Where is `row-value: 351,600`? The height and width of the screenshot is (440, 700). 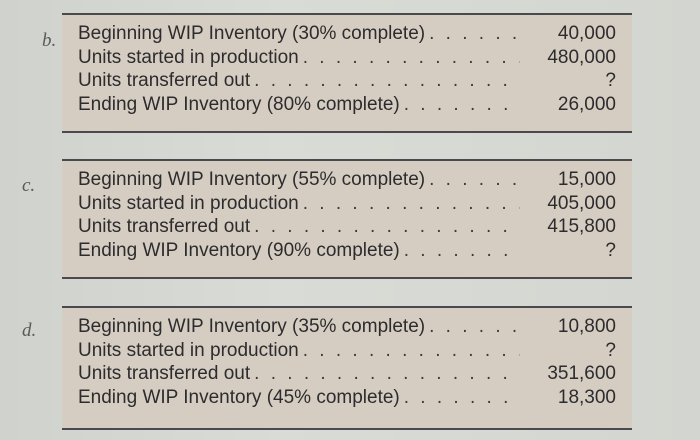
row-value: 351,600 is located at coordinates (581, 373).